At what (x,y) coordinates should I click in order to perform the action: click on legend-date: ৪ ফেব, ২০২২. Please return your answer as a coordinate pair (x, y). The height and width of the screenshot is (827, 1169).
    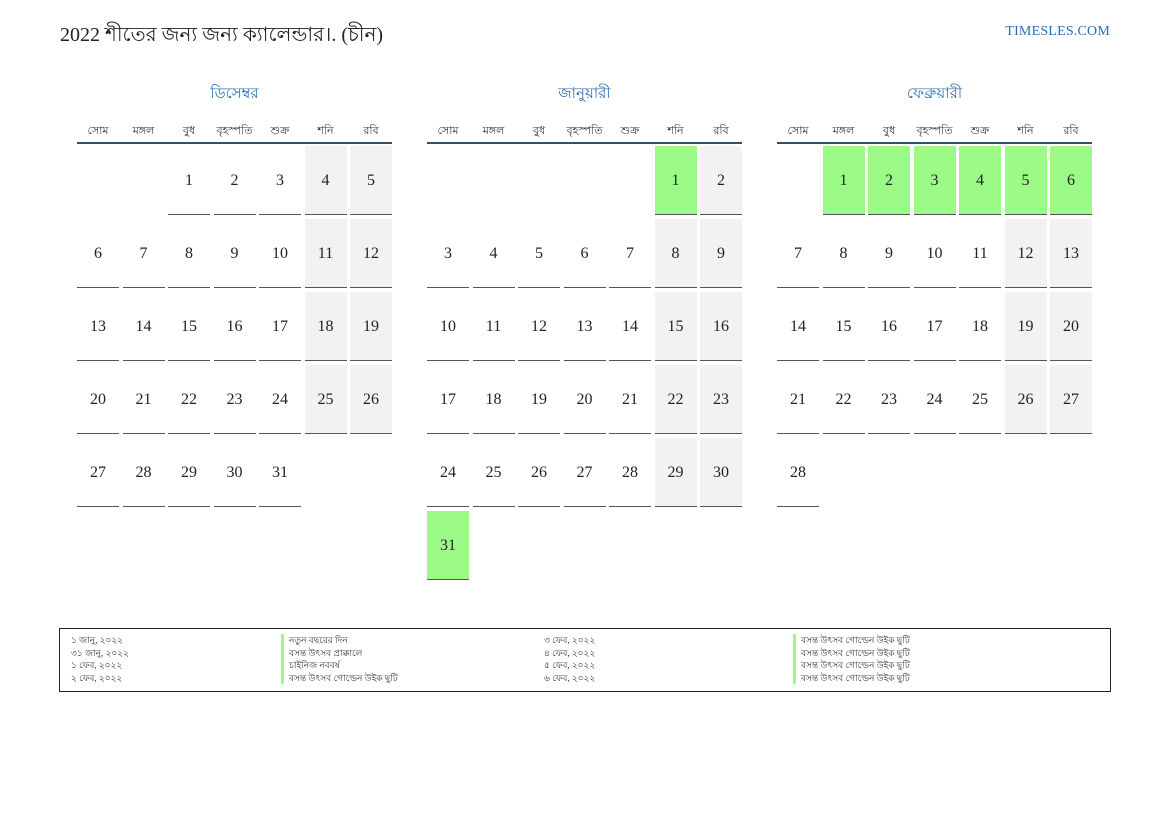
    Looking at the image, I should click on (570, 652).